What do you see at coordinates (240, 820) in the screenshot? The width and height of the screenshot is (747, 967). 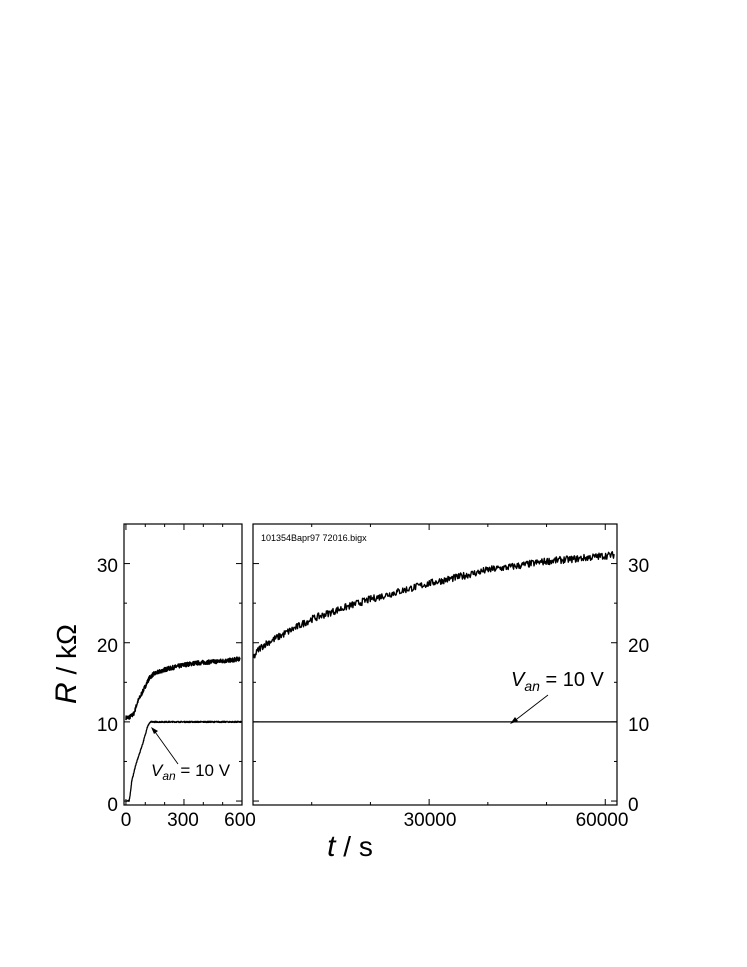 I see `left-x-tick-label: 600` at bounding box center [240, 820].